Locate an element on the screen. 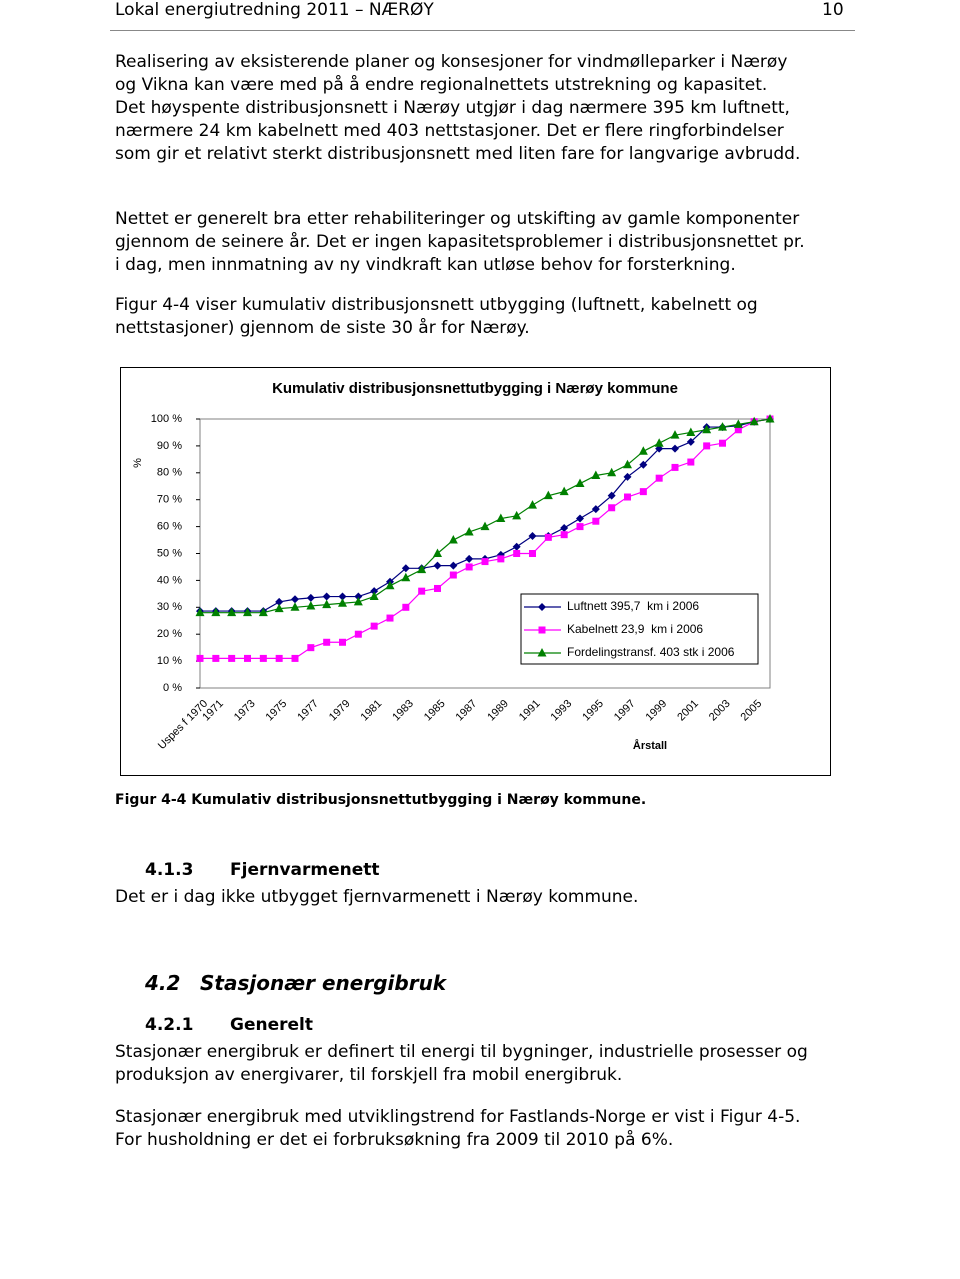 Image resolution: width=960 pixels, height=1279 pixels. y-tick-label: 10 % is located at coordinates (169, 661).